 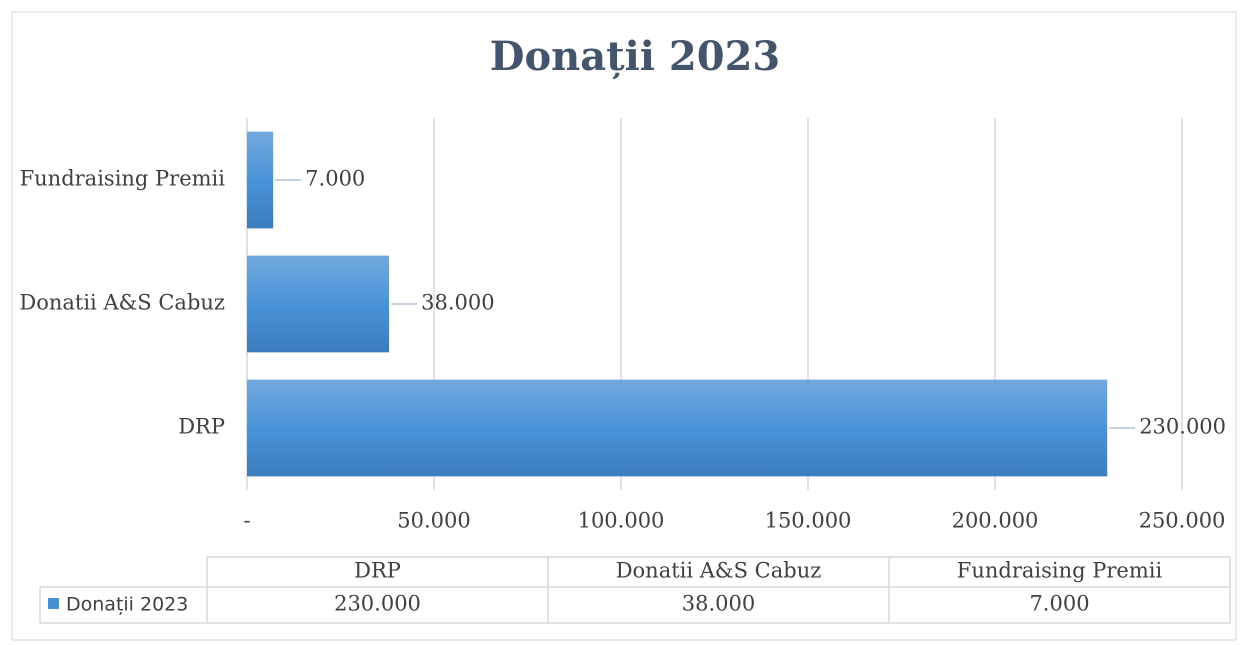 I want to click on x-tick-label: 200.000, so click(x=995, y=521).